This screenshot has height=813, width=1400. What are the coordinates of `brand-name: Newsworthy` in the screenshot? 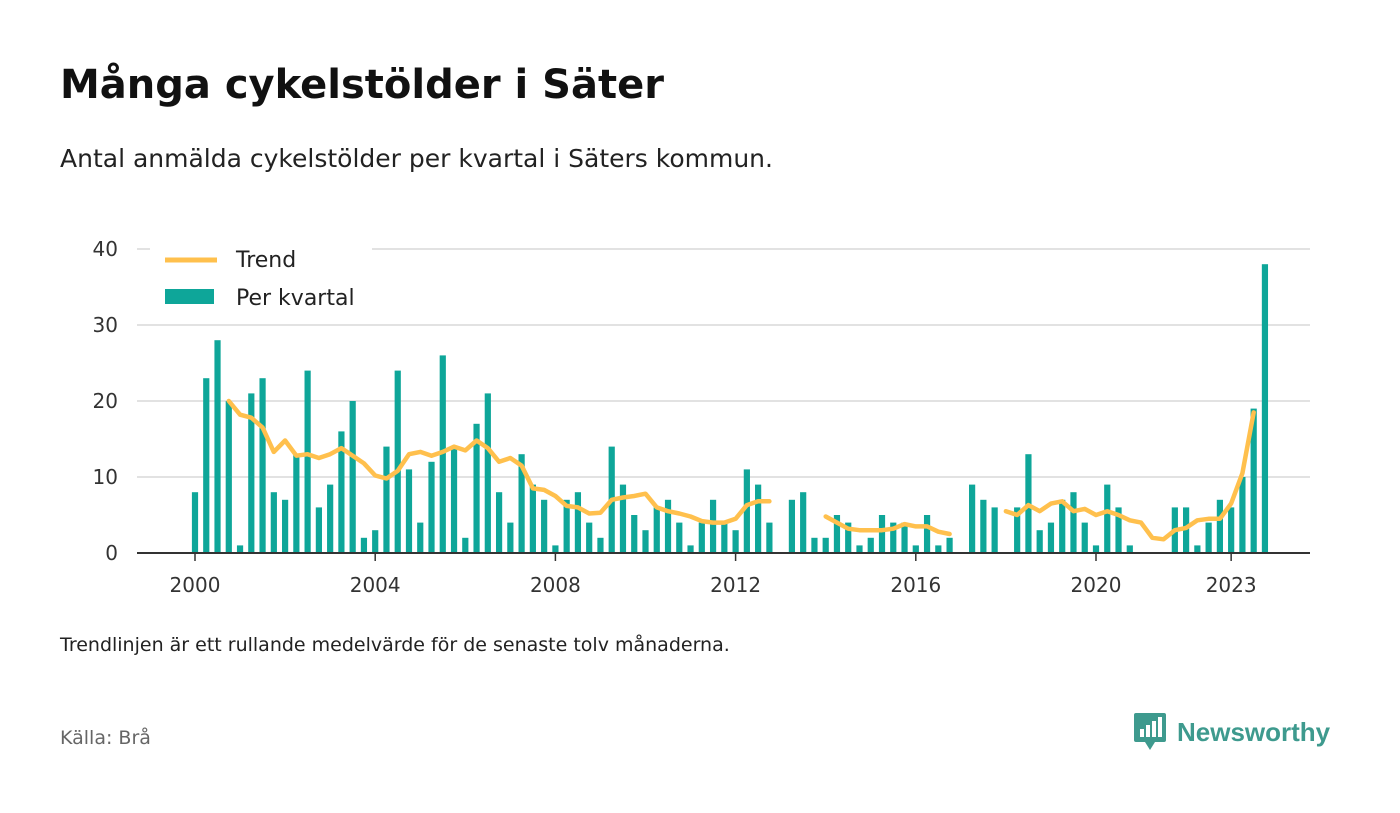 It's located at (1254, 731).